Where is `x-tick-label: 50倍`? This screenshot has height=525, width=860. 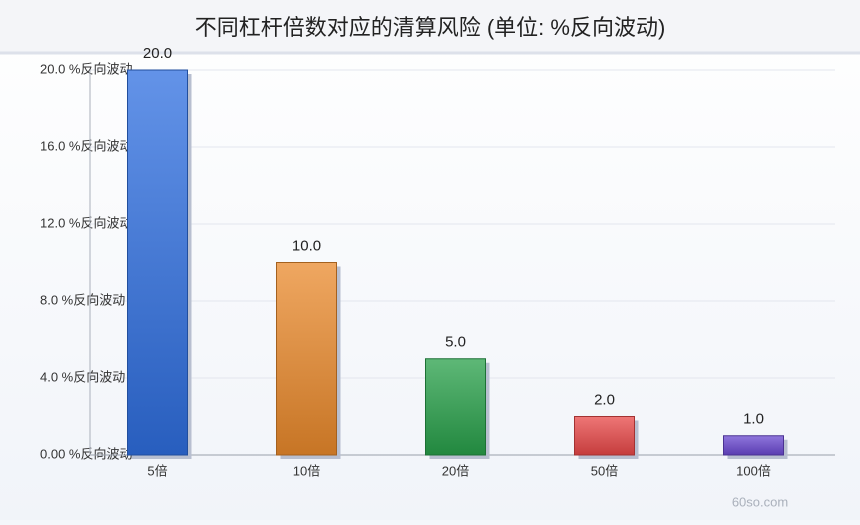 x-tick-label: 50倍 is located at coordinates (604, 470).